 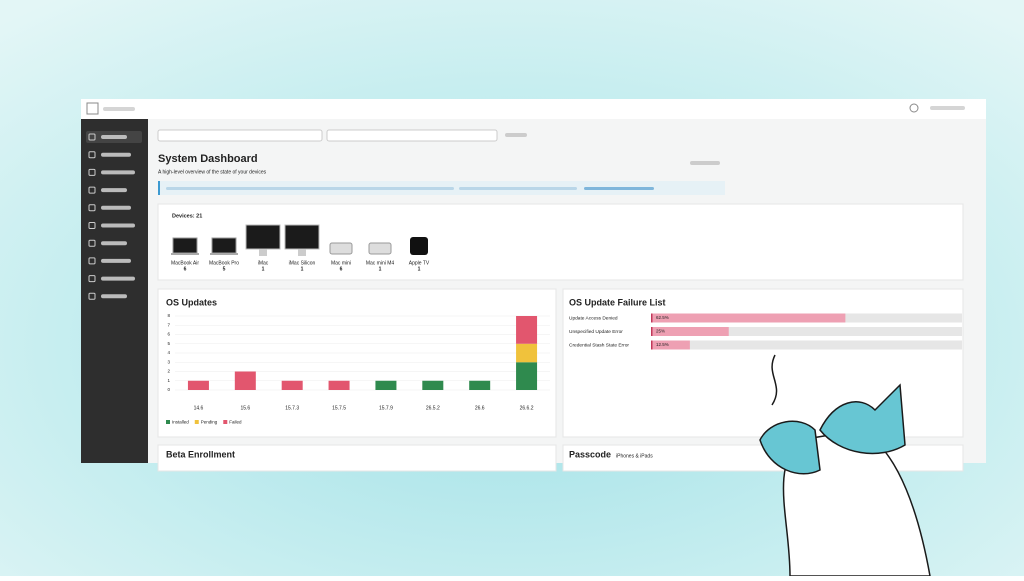 I want to click on search-box, so click(x=412, y=135).